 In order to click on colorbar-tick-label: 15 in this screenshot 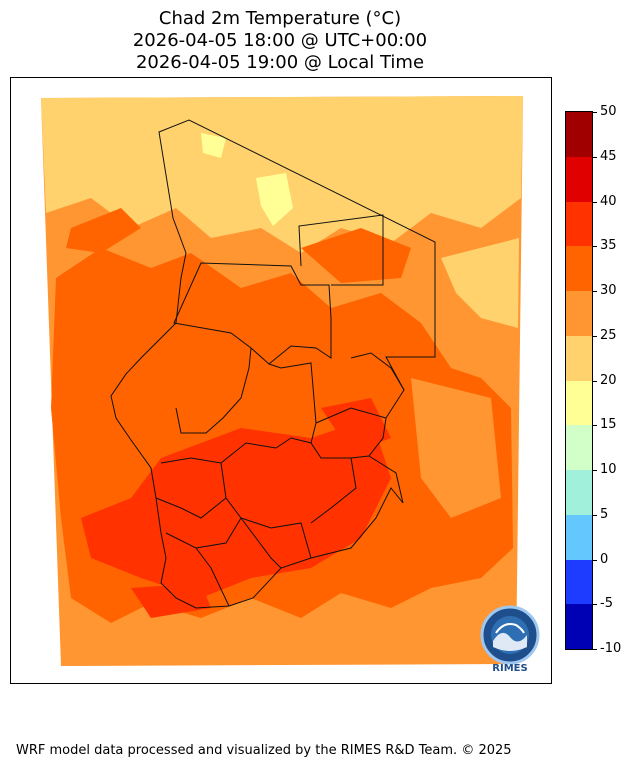, I will do `click(608, 425)`.